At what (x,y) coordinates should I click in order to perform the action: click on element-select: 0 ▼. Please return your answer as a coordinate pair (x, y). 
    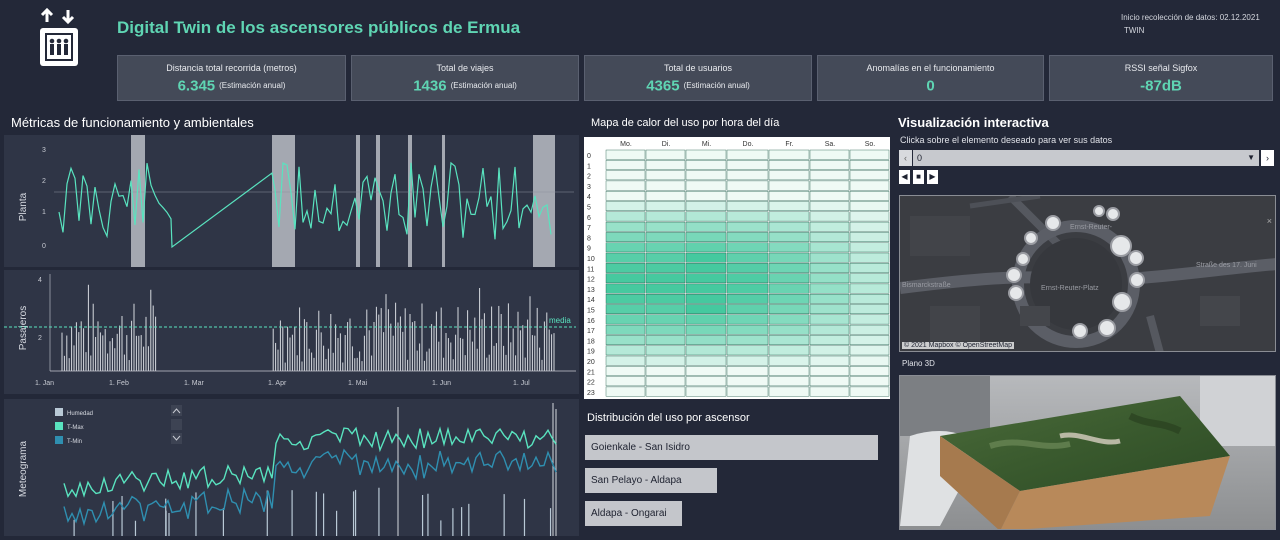
    Looking at the image, I should click on (1086, 158).